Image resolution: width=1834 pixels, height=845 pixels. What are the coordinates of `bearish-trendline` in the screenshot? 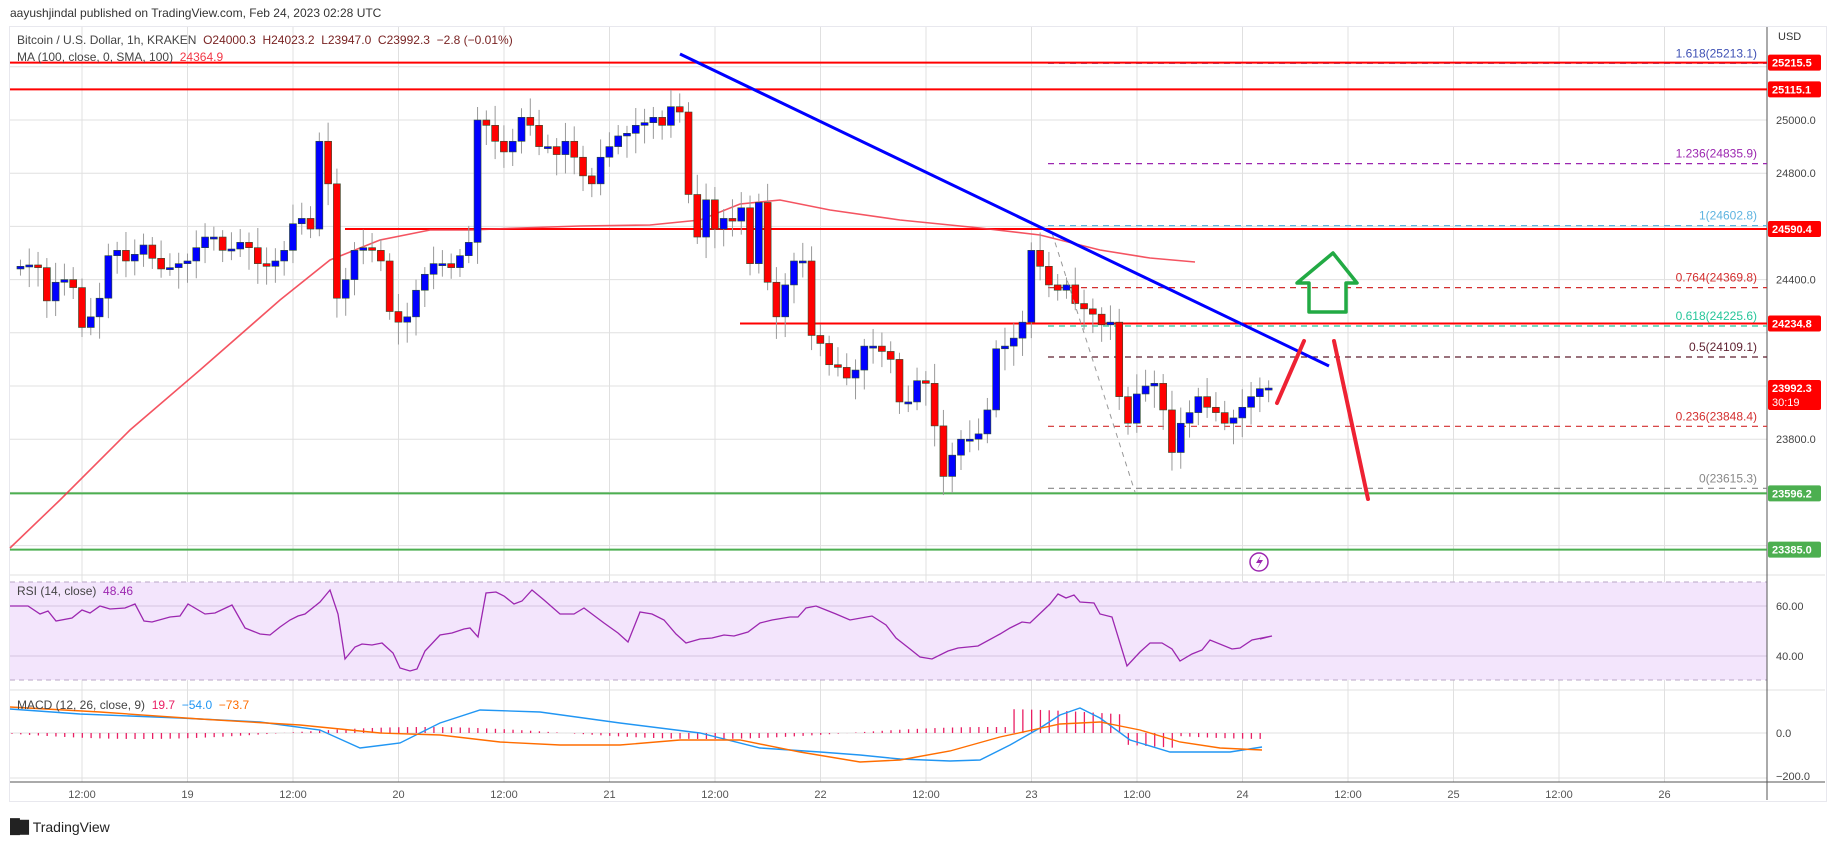 It's located at (1004, 210).